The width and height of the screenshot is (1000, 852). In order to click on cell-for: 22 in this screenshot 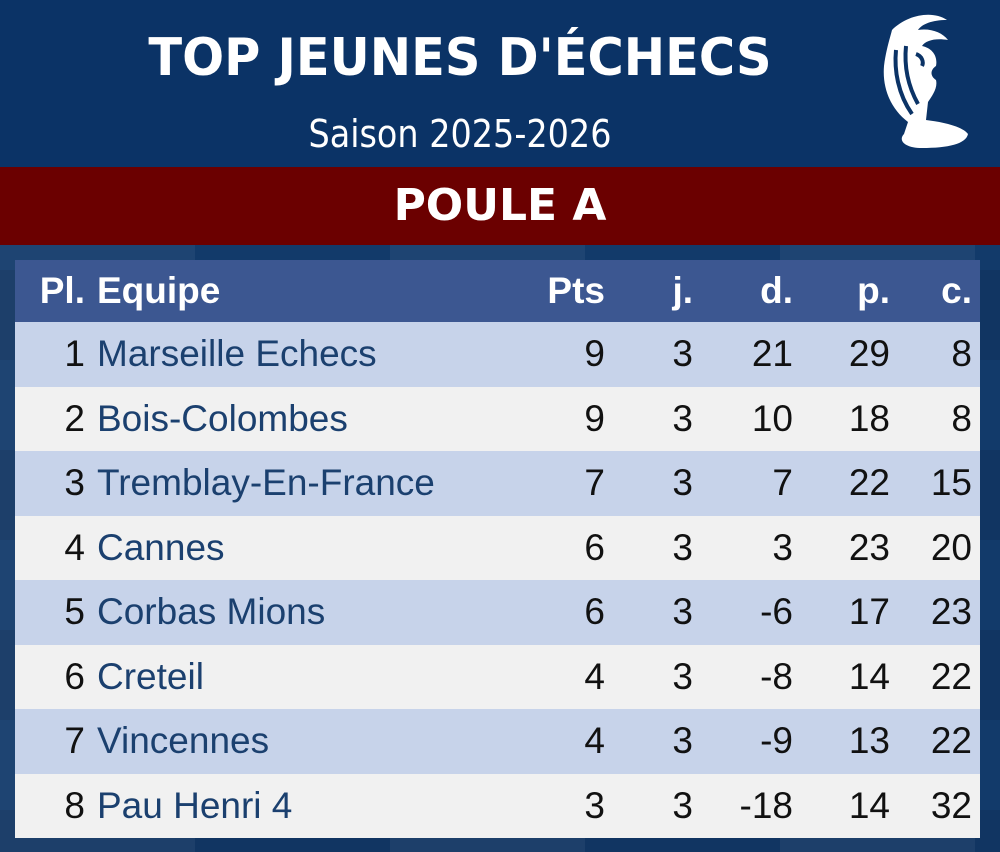, I will do `click(849, 483)`.